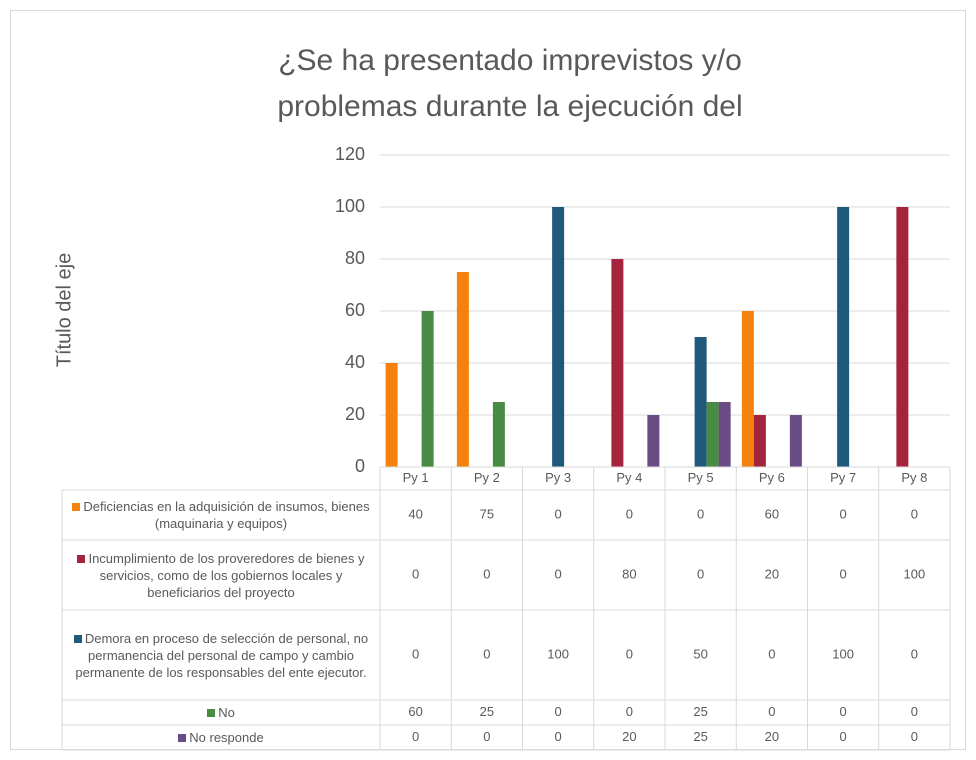 The width and height of the screenshot is (976, 760). What do you see at coordinates (700, 653) in the screenshot?
I see `table-value: 50` at bounding box center [700, 653].